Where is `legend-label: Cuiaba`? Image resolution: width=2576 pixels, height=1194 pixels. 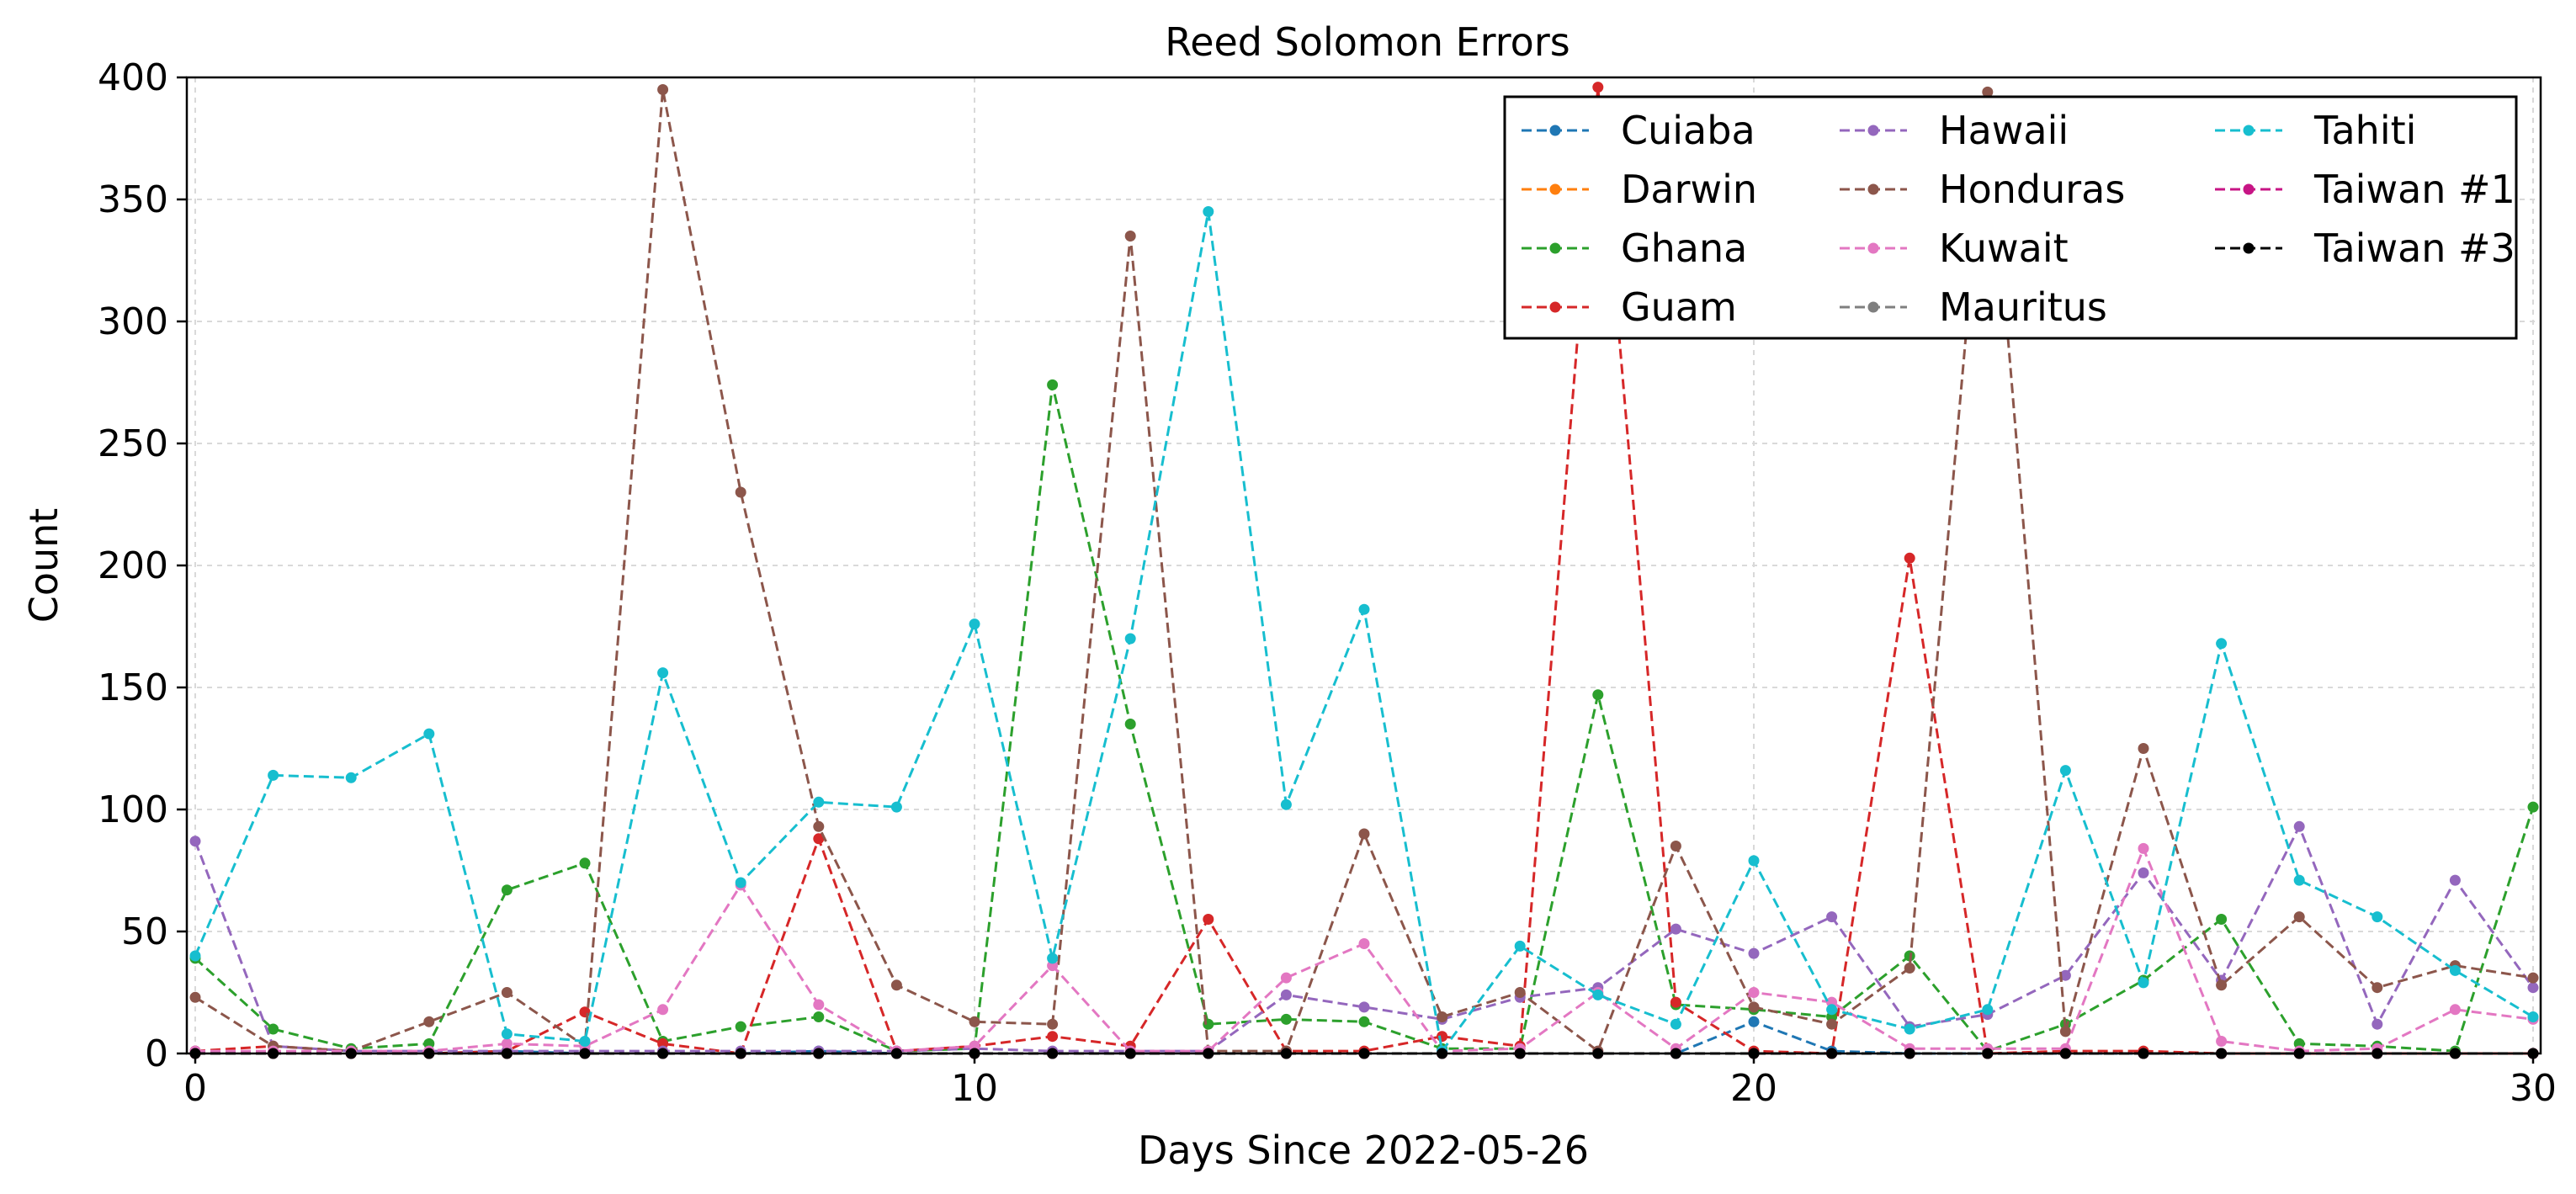 legend-label: Cuiaba is located at coordinates (1688, 130).